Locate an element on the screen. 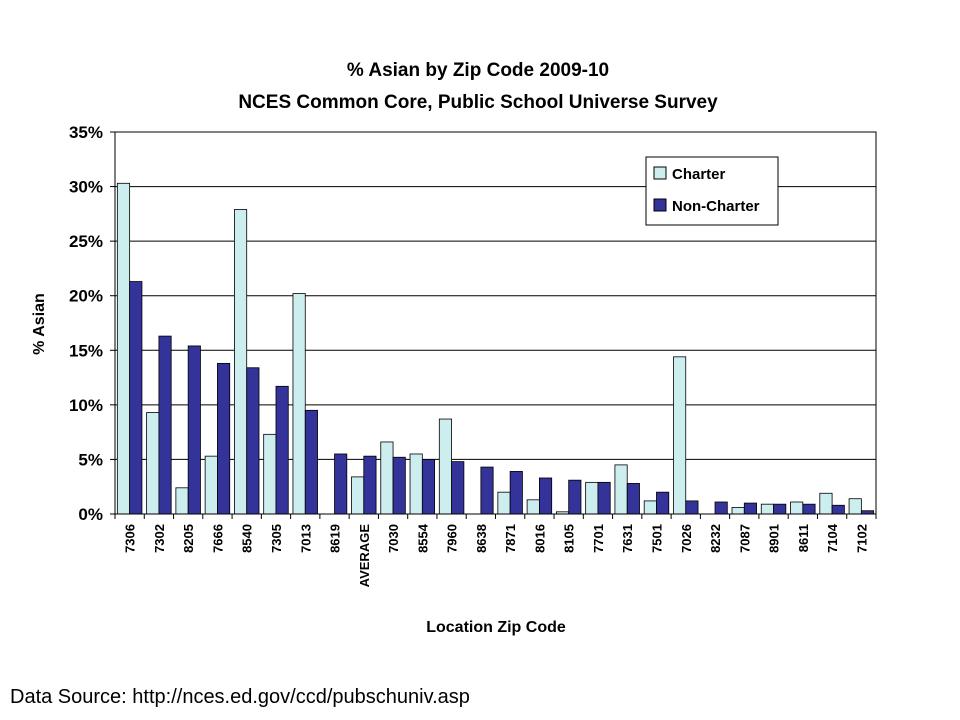  bar-non-charter-average is located at coordinates (370, 485).